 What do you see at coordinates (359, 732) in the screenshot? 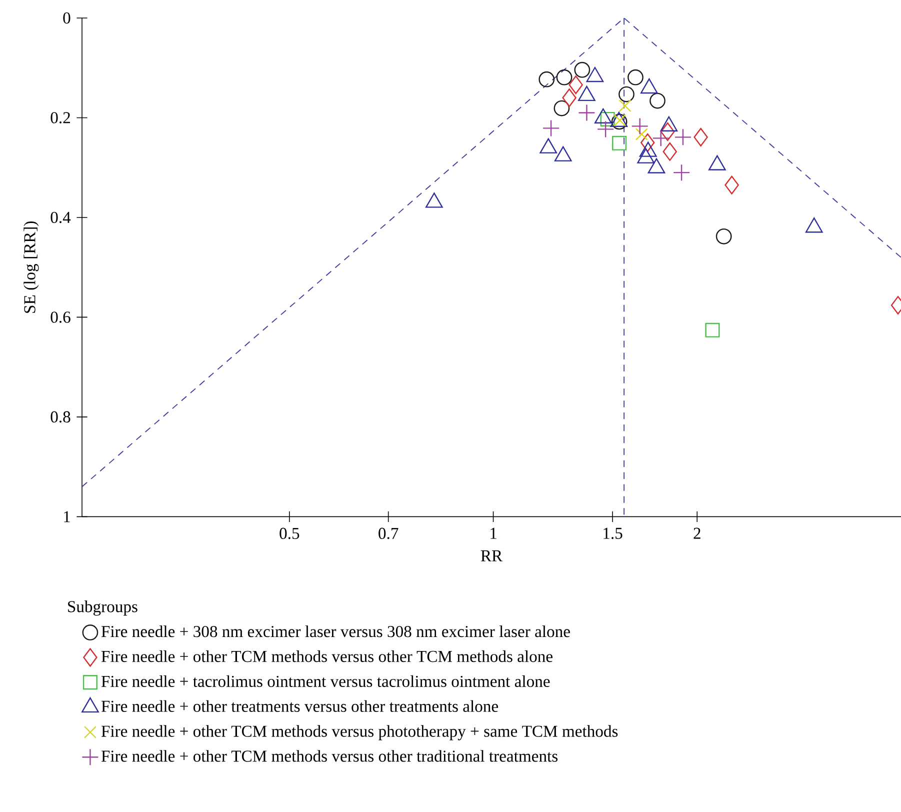
I see `legend-label: Fire needle + other TCM methods versus phototherapy + same TCM methods` at bounding box center [359, 732].